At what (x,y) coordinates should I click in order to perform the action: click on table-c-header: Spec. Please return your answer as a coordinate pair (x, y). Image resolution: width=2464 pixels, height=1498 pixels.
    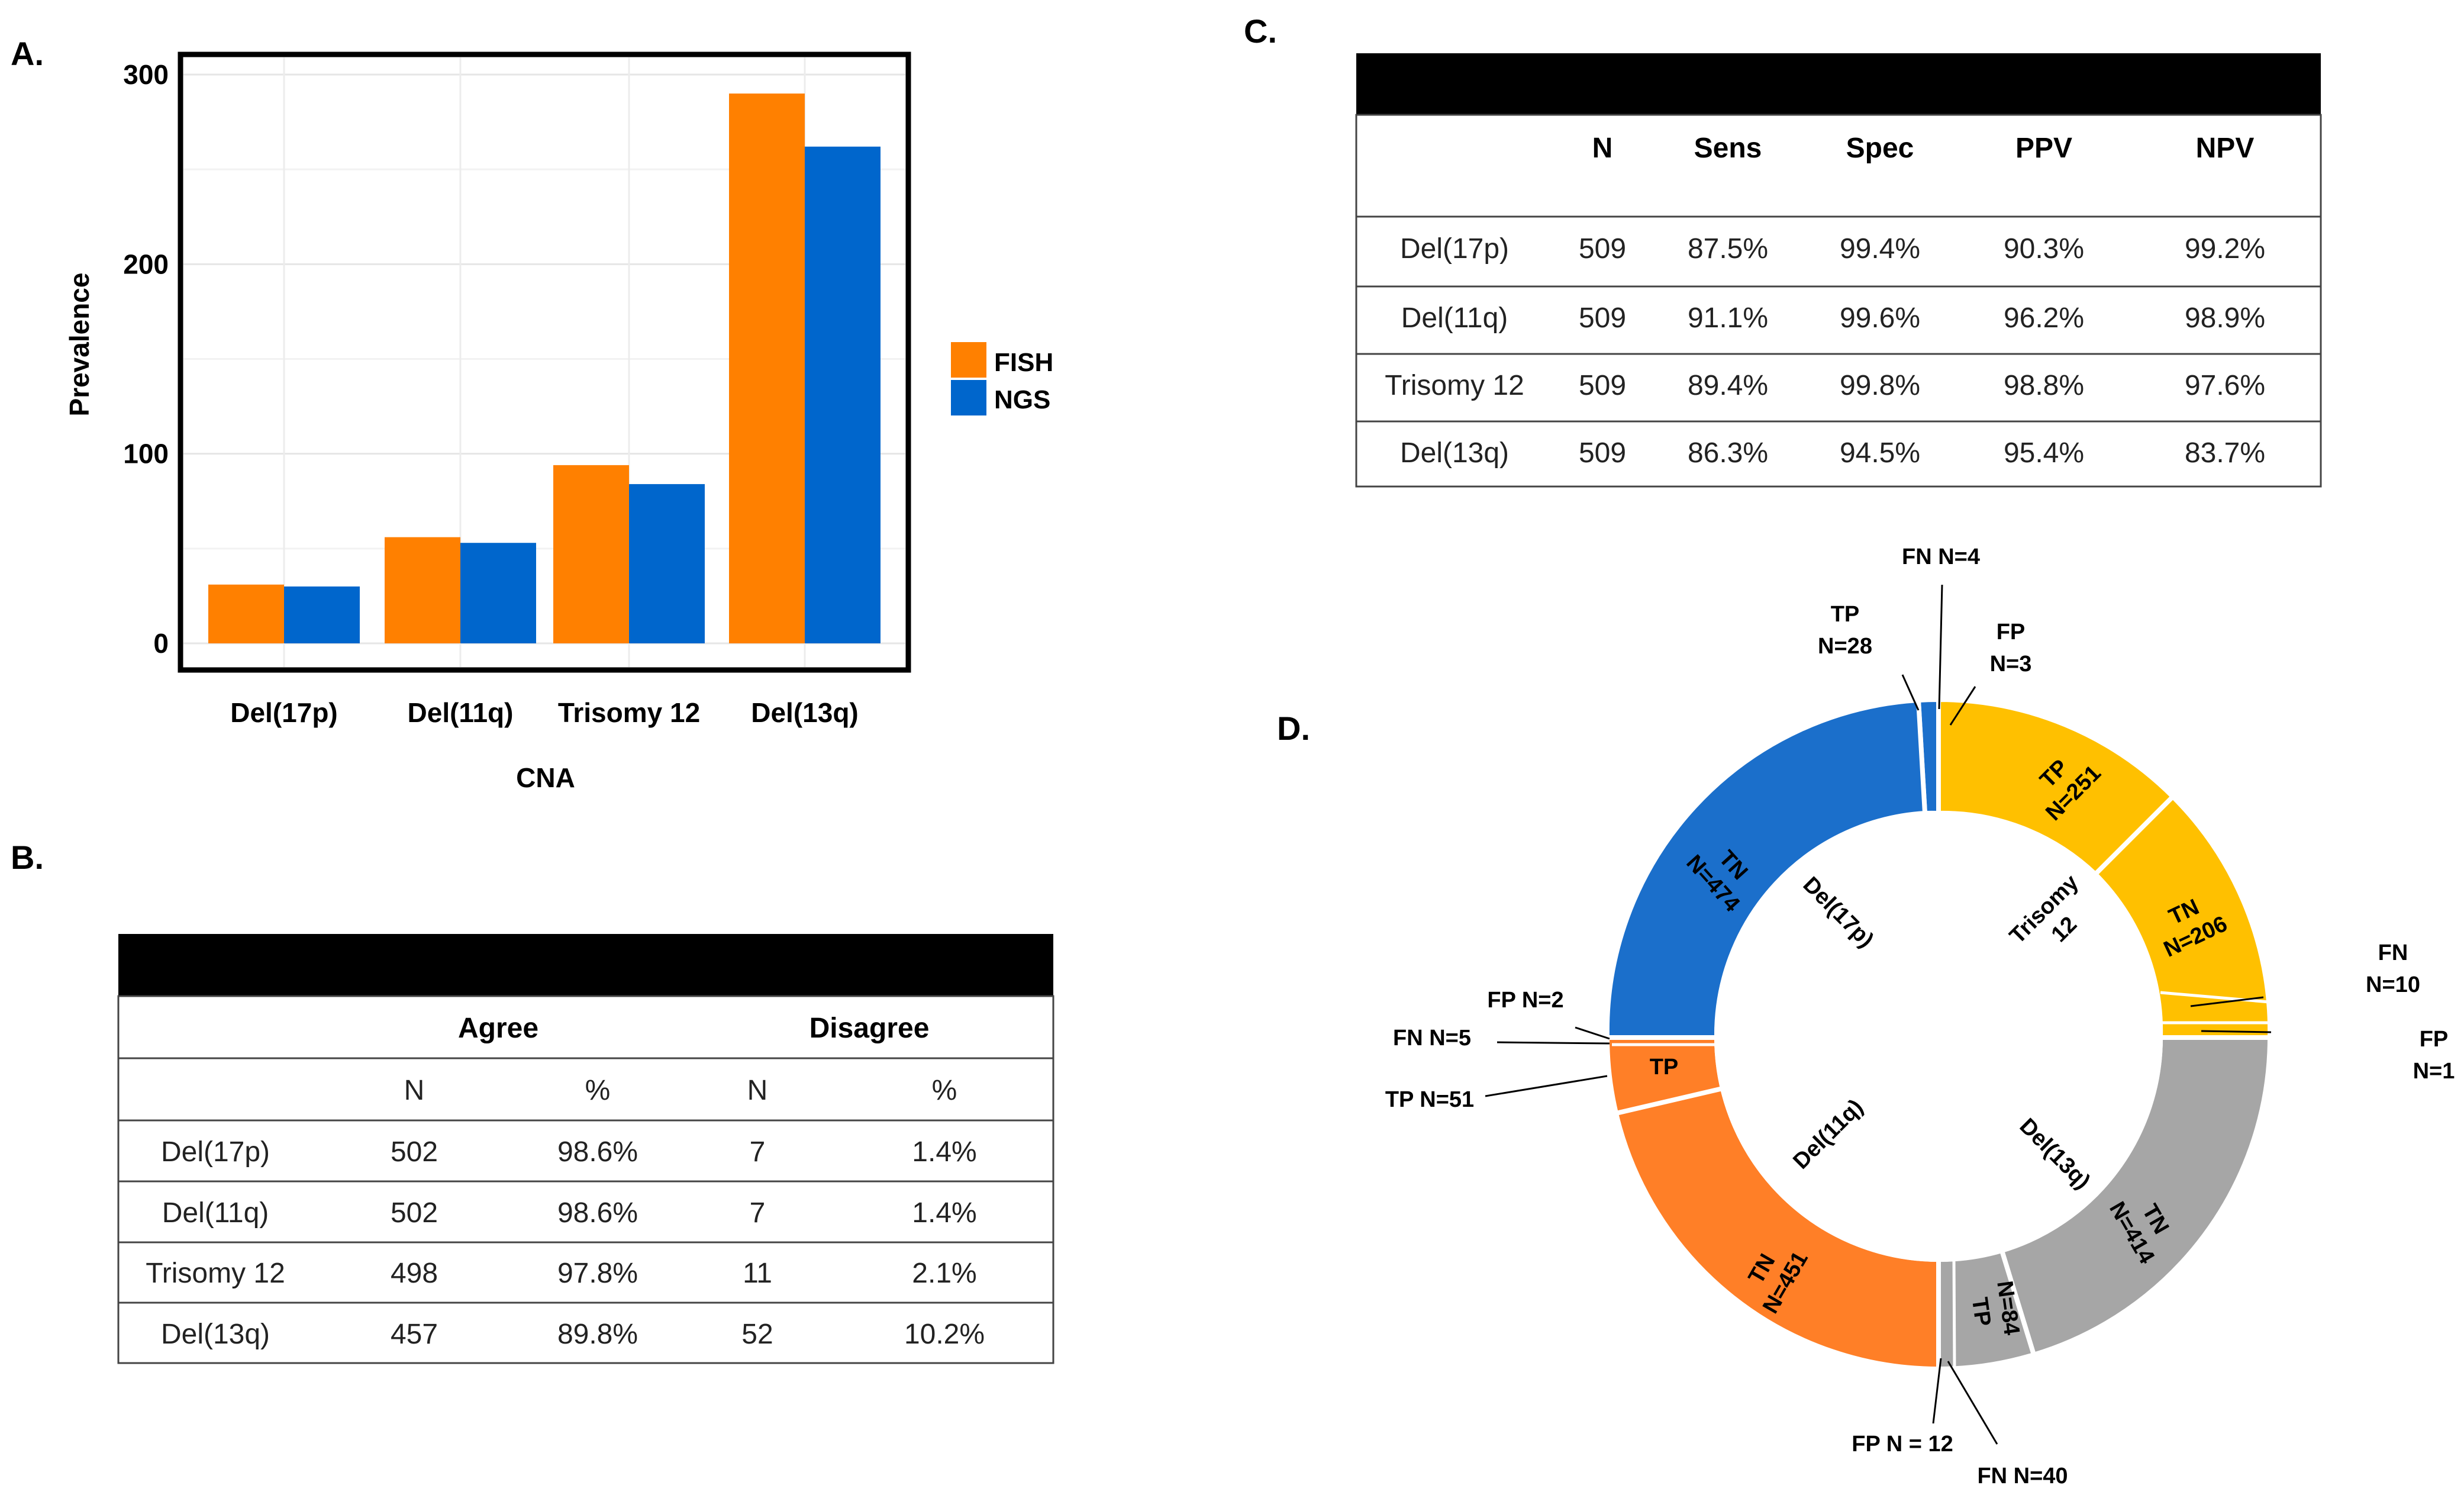
    Looking at the image, I should click on (1880, 148).